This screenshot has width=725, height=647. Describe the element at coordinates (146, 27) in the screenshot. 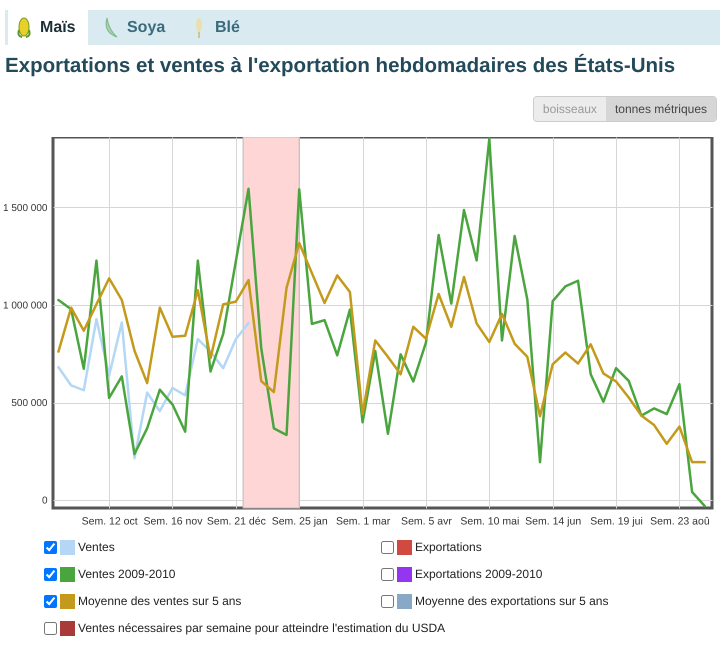

I see `text: Soya` at that location.